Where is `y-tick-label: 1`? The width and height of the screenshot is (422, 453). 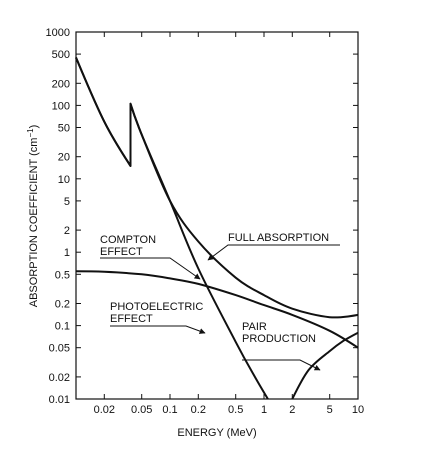
y-tick-label: 1 is located at coordinates (67, 253).